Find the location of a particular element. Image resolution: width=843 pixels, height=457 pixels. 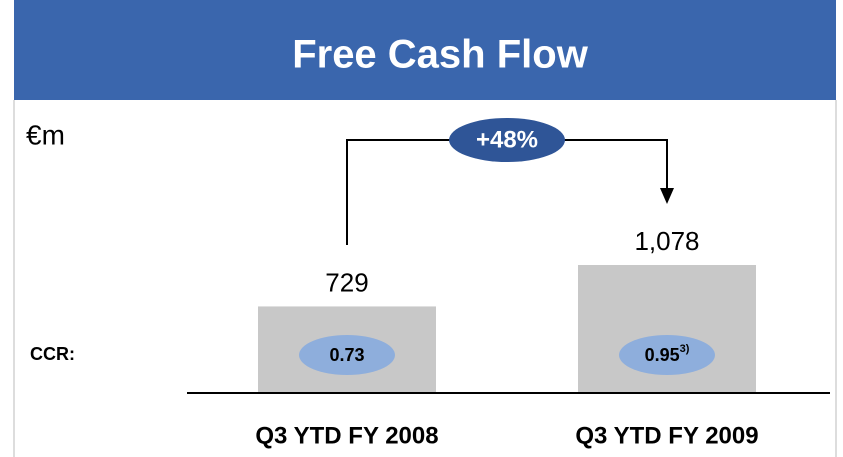

unit-label: €m is located at coordinates (45, 134).